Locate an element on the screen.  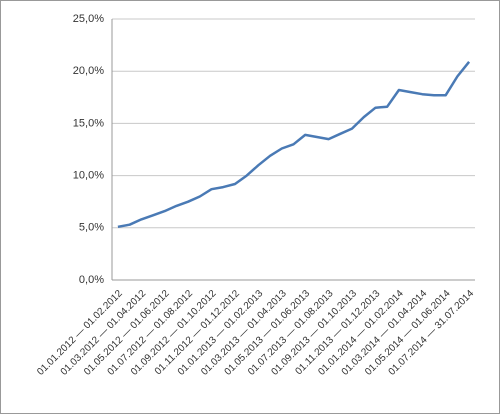
y-tick-label: 5,0% is located at coordinates (91, 228).